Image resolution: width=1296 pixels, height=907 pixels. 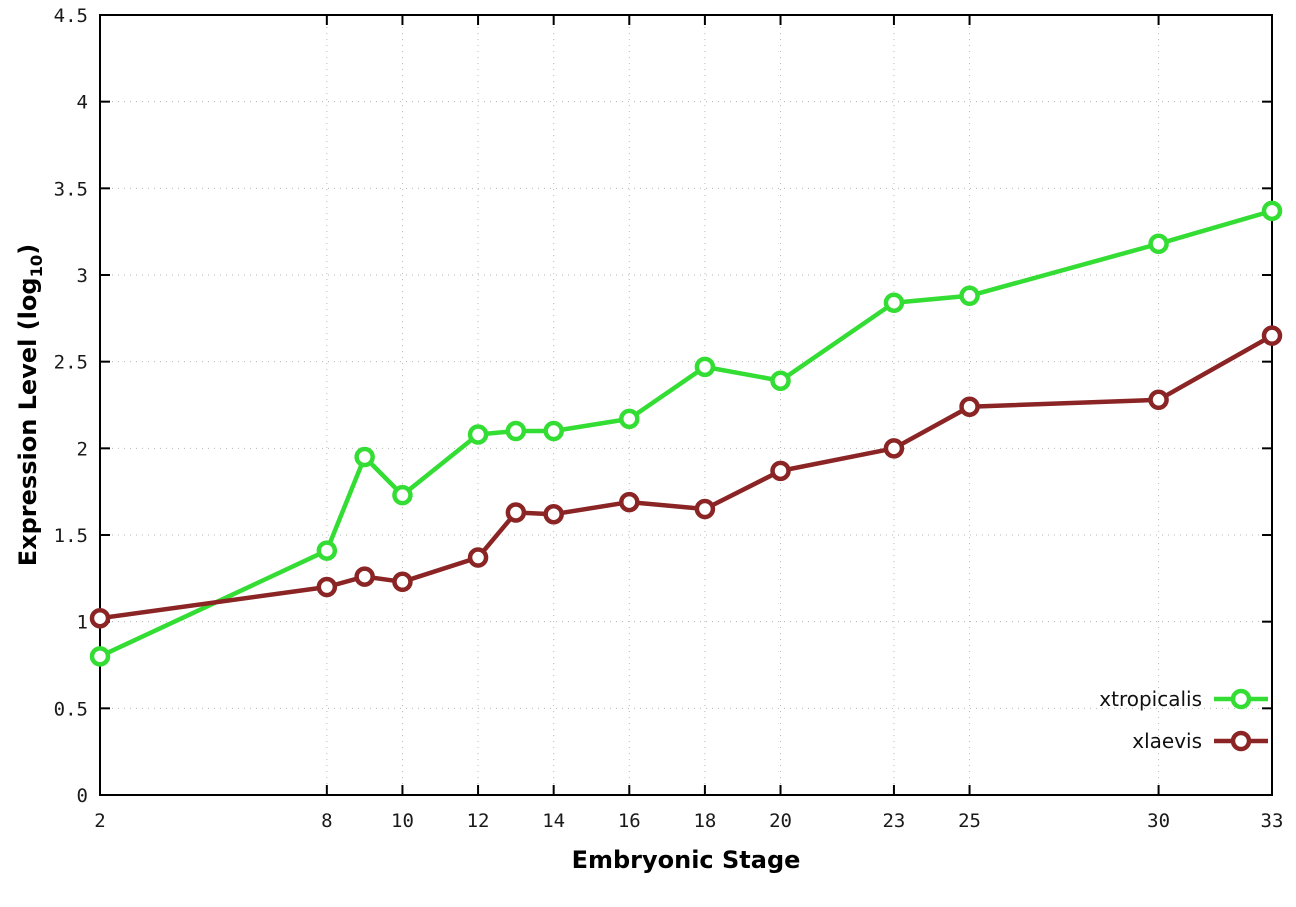 I want to click on y-axis-title-subscript: 10, so click(x=36, y=266).